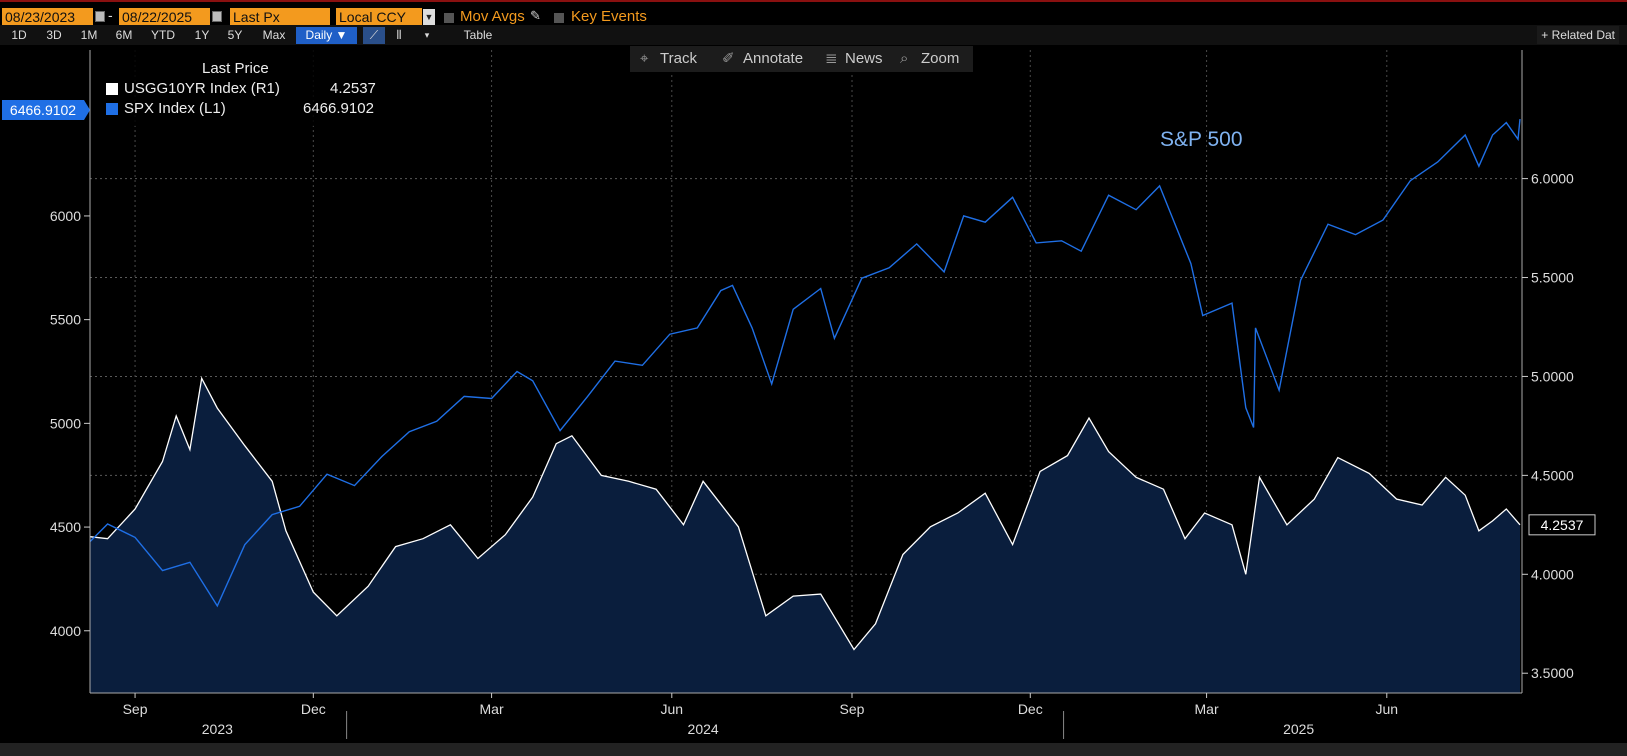  What do you see at coordinates (274, 35) in the screenshot?
I see `range-max-button: Max` at bounding box center [274, 35].